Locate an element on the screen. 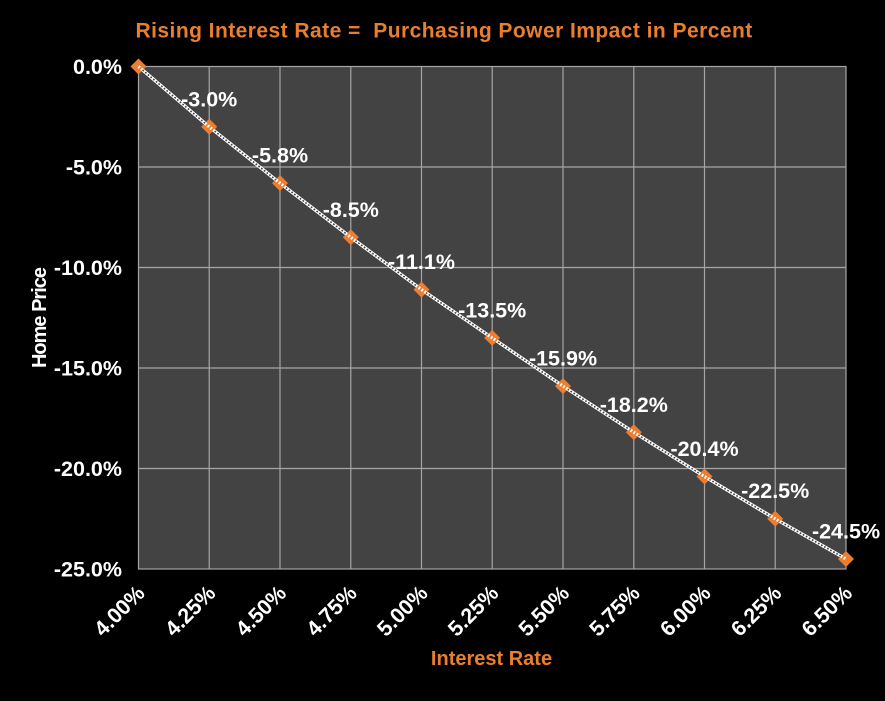  svg-text: -5.0% is located at coordinates (94, 167).